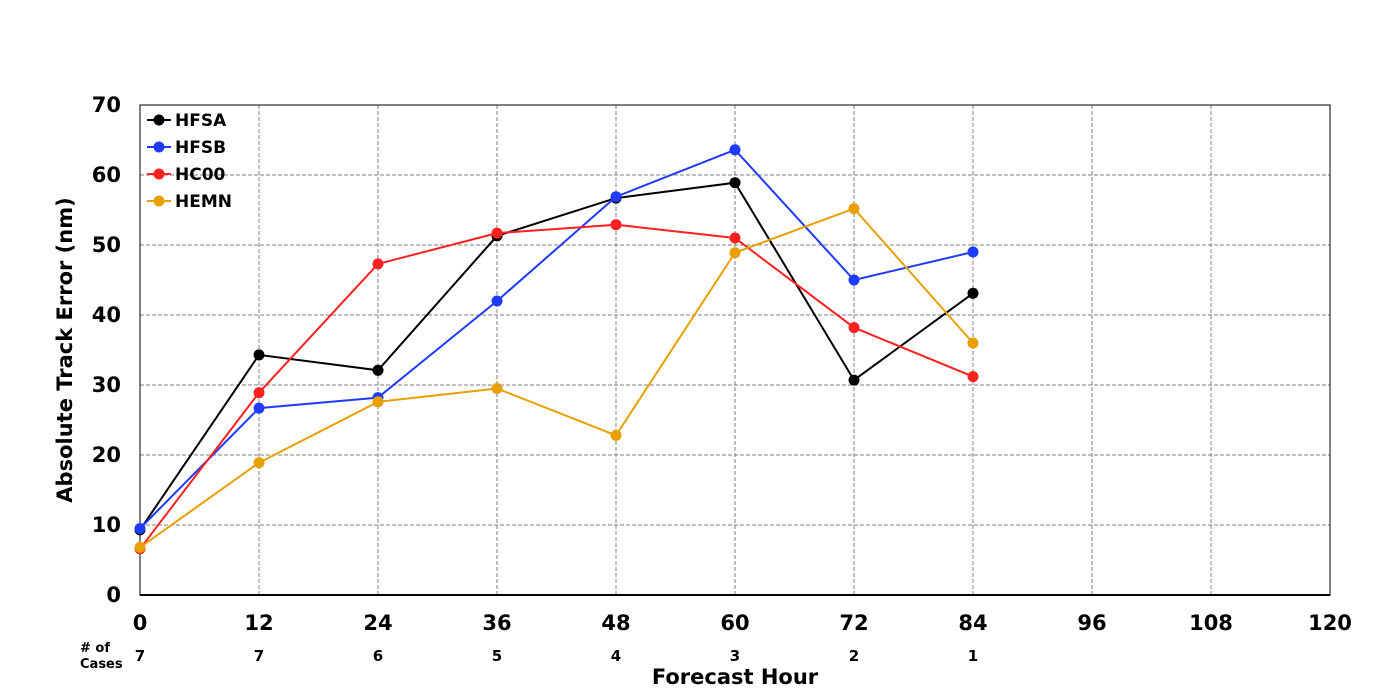 The width and height of the screenshot is (1400, 700). Describe the element at coordinates (106, 525) in the screenshot. I see `y-tick-label: 10` at that location.